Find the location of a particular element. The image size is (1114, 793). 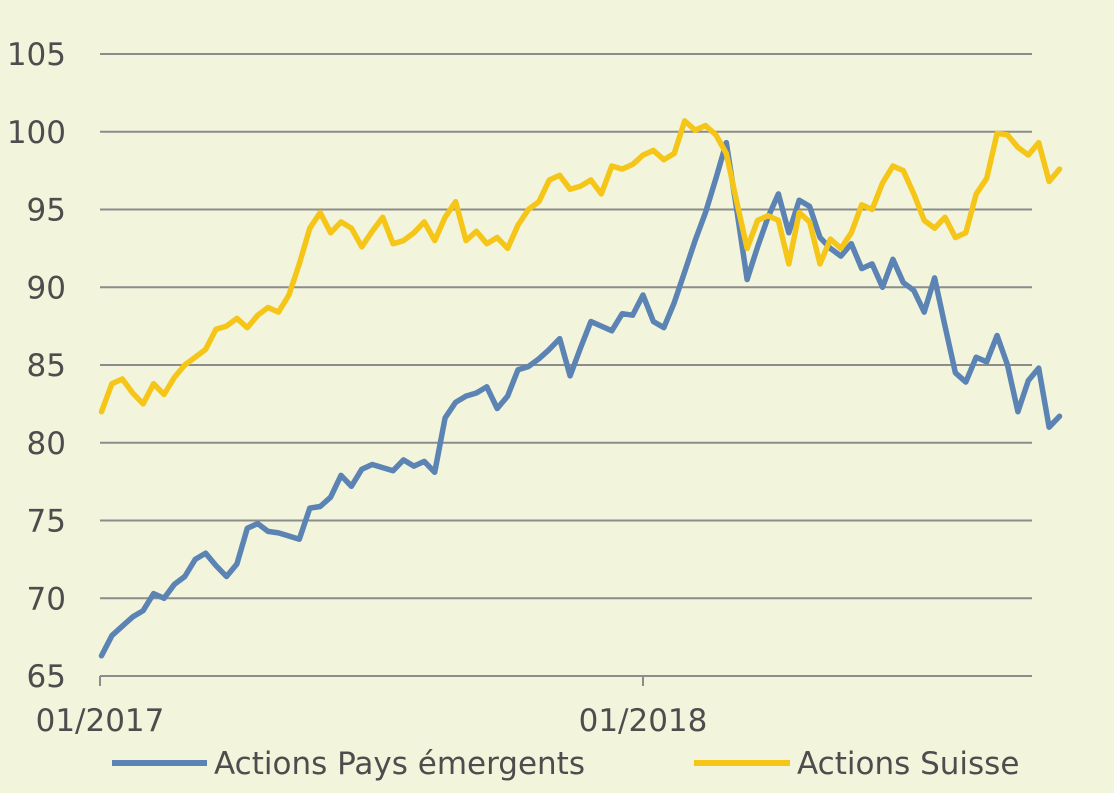

y-tick-label: 90 is located at coordinates (46, 288).